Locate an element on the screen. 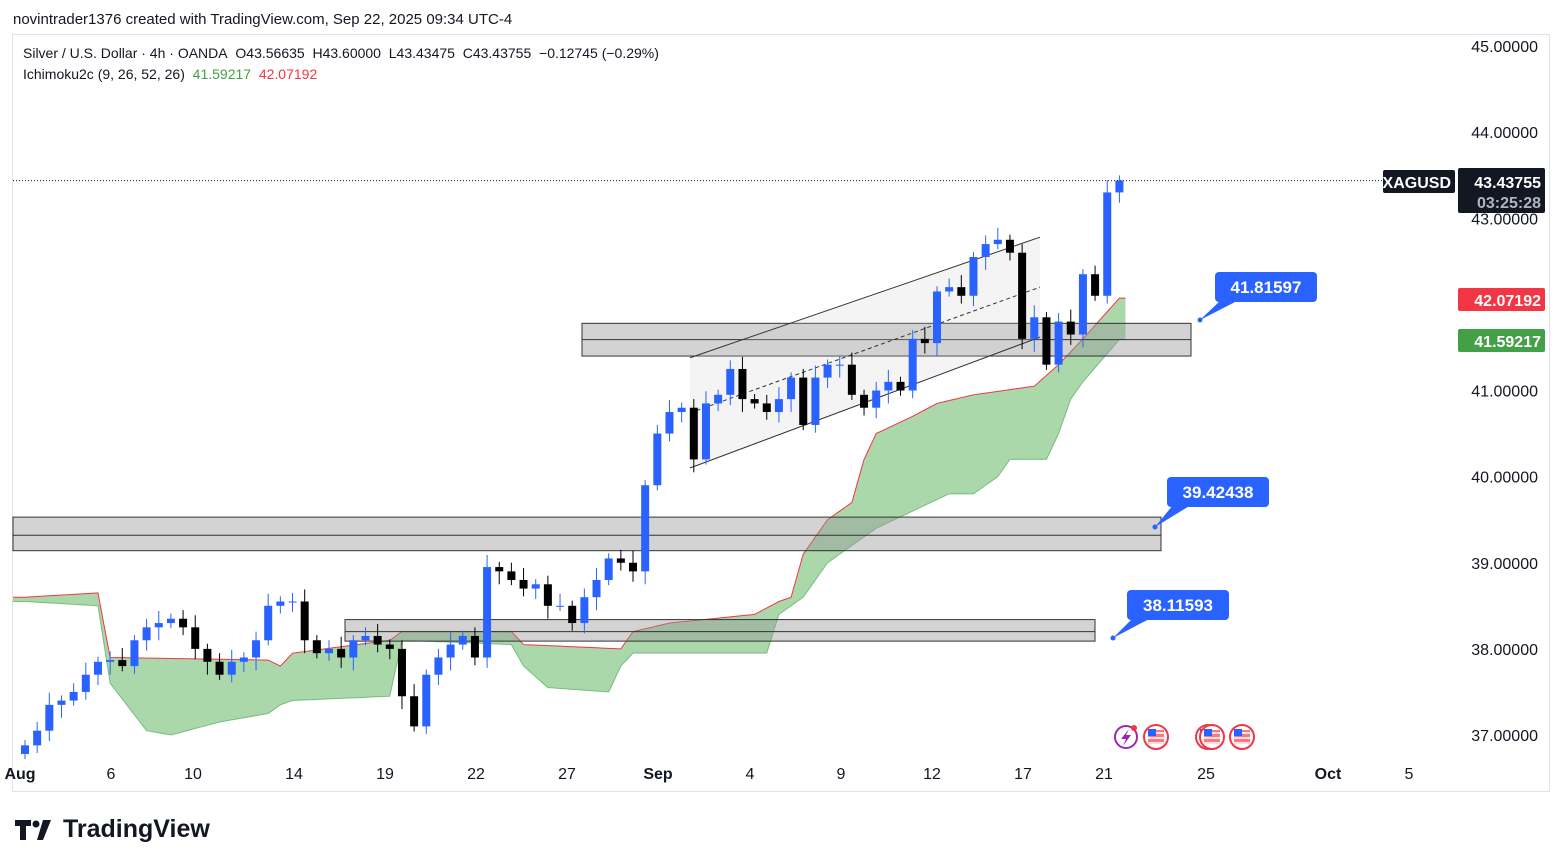 The image size is (1564, 868). lightning-event-icon is located at coordinates (1126, 737).